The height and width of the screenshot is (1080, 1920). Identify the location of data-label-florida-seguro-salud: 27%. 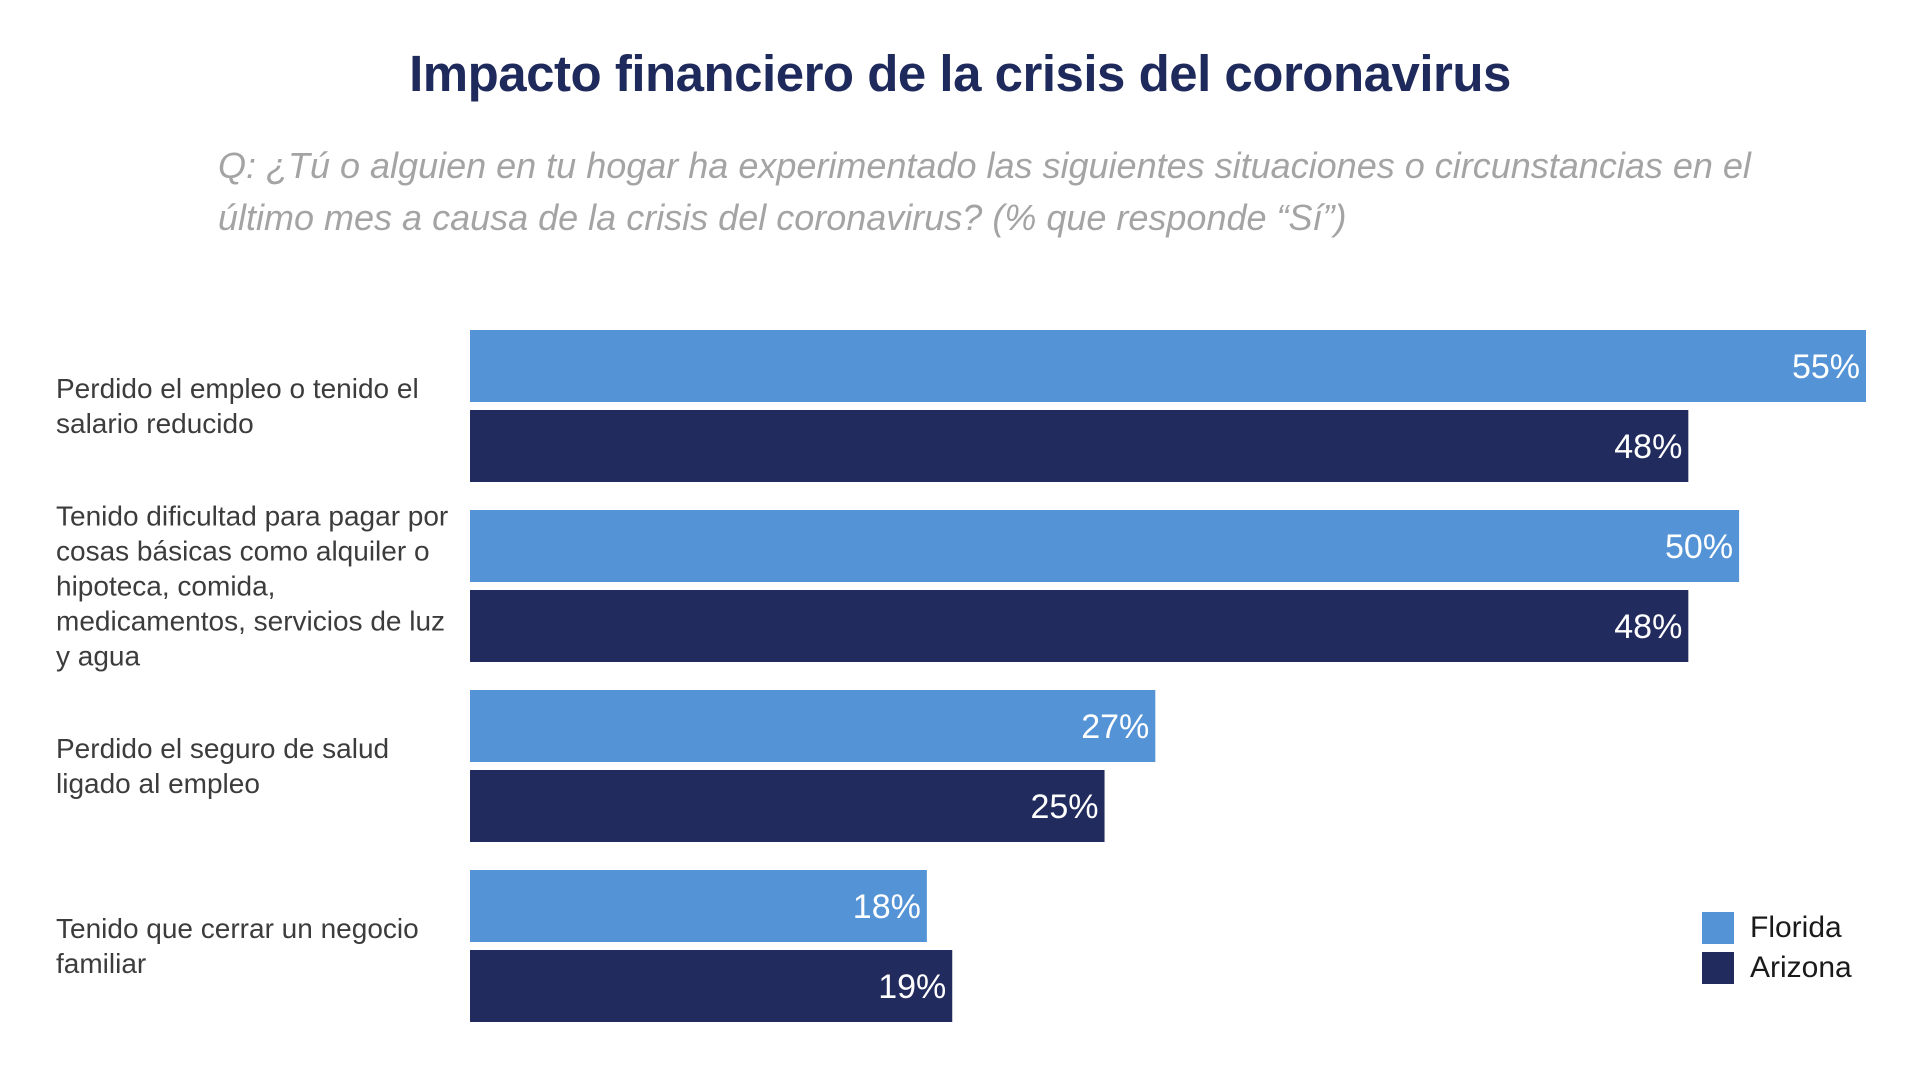
(1115, 727).